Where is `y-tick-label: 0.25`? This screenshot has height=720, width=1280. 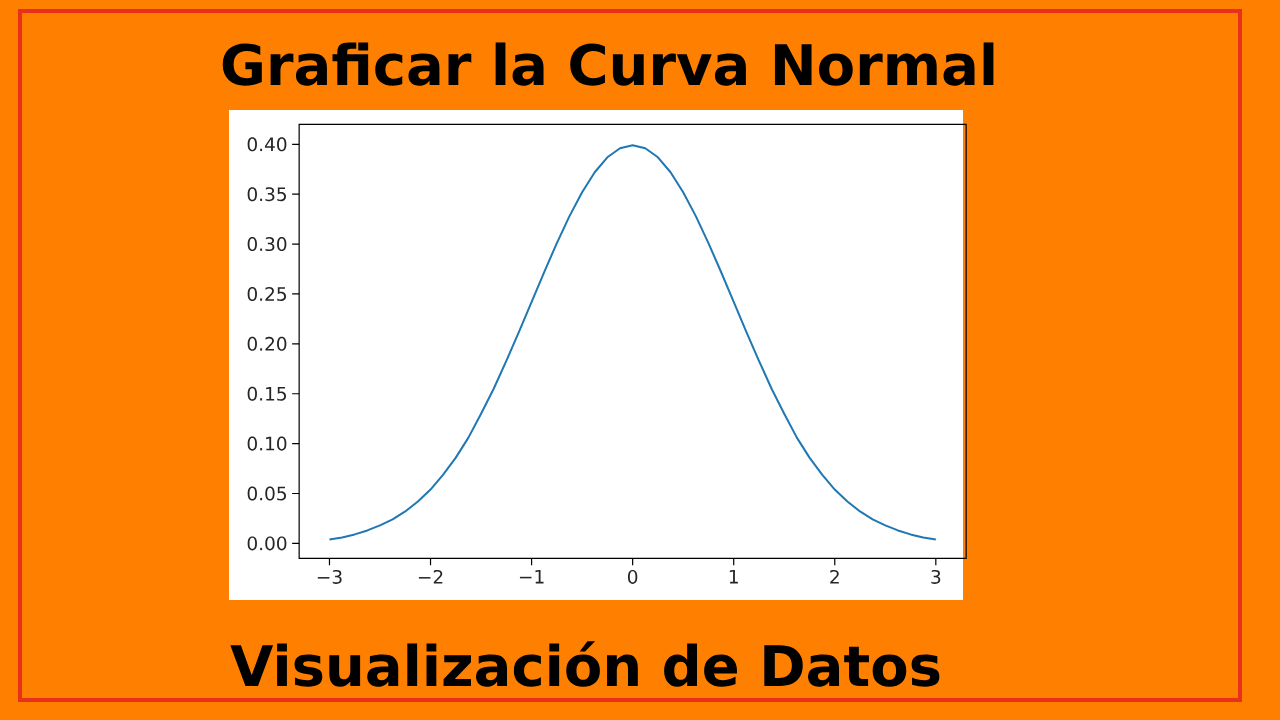 y-tick-label: 0.25 is located at coordinates (266, 293).